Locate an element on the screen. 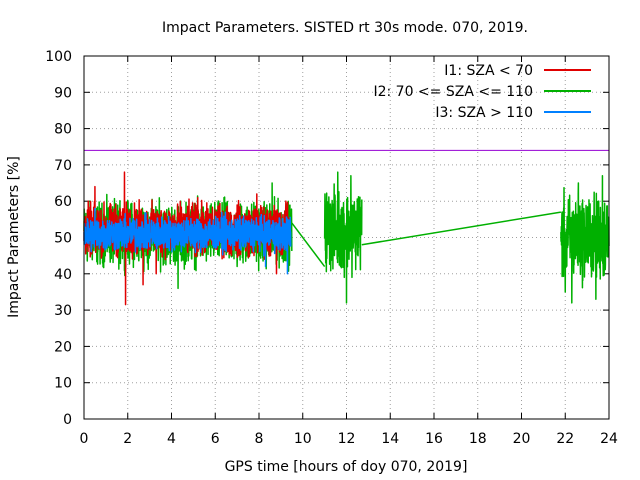 The height and width of the screenshot is (480, 640). y-tick-label: 90 is located at coordinates (63, 93).